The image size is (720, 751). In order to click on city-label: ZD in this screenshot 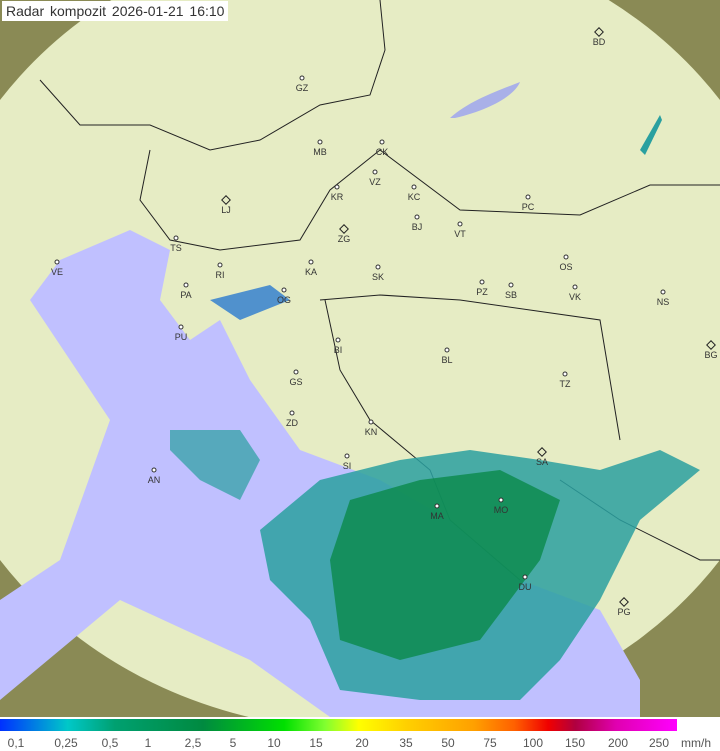, I will do `click(292, 423)`.